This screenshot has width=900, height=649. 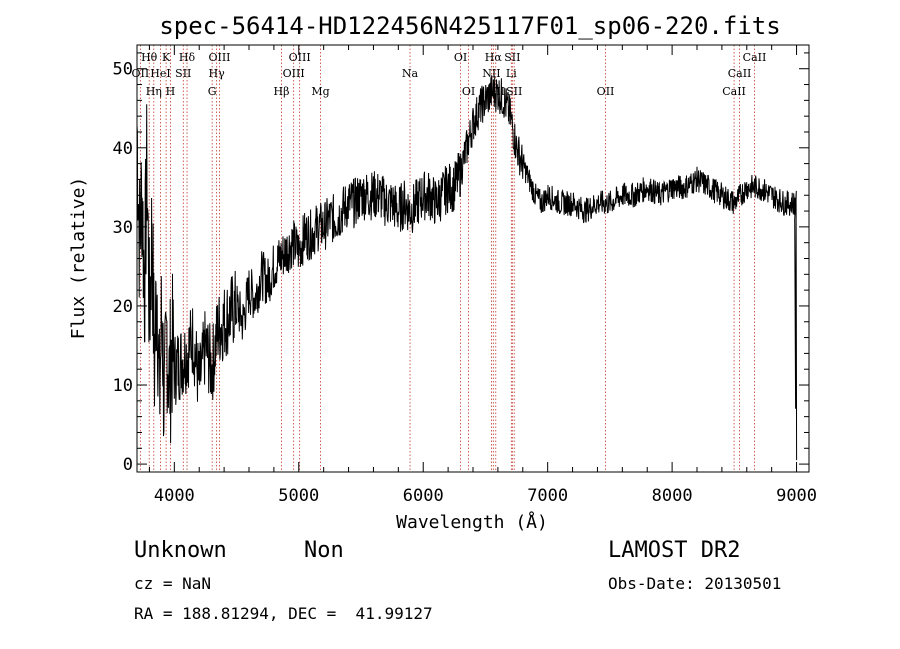 I want to click on marker-label: Hα, so click(x=494, y=57).